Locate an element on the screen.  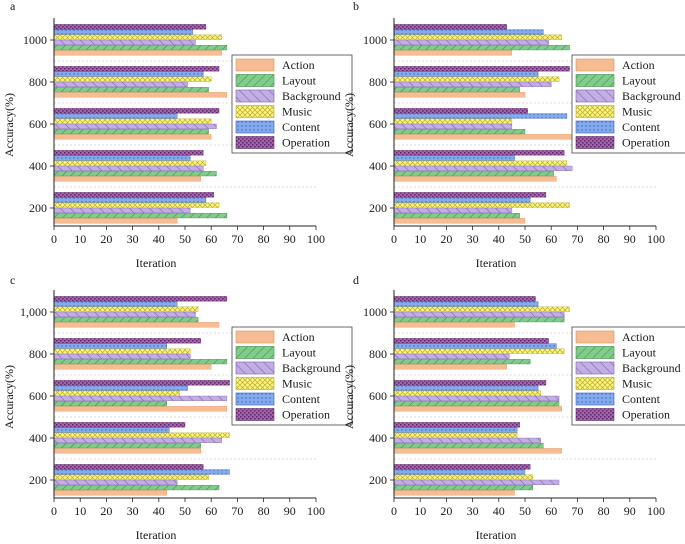
x-tick-label-50: 50 is located at coordinates (185, 239).